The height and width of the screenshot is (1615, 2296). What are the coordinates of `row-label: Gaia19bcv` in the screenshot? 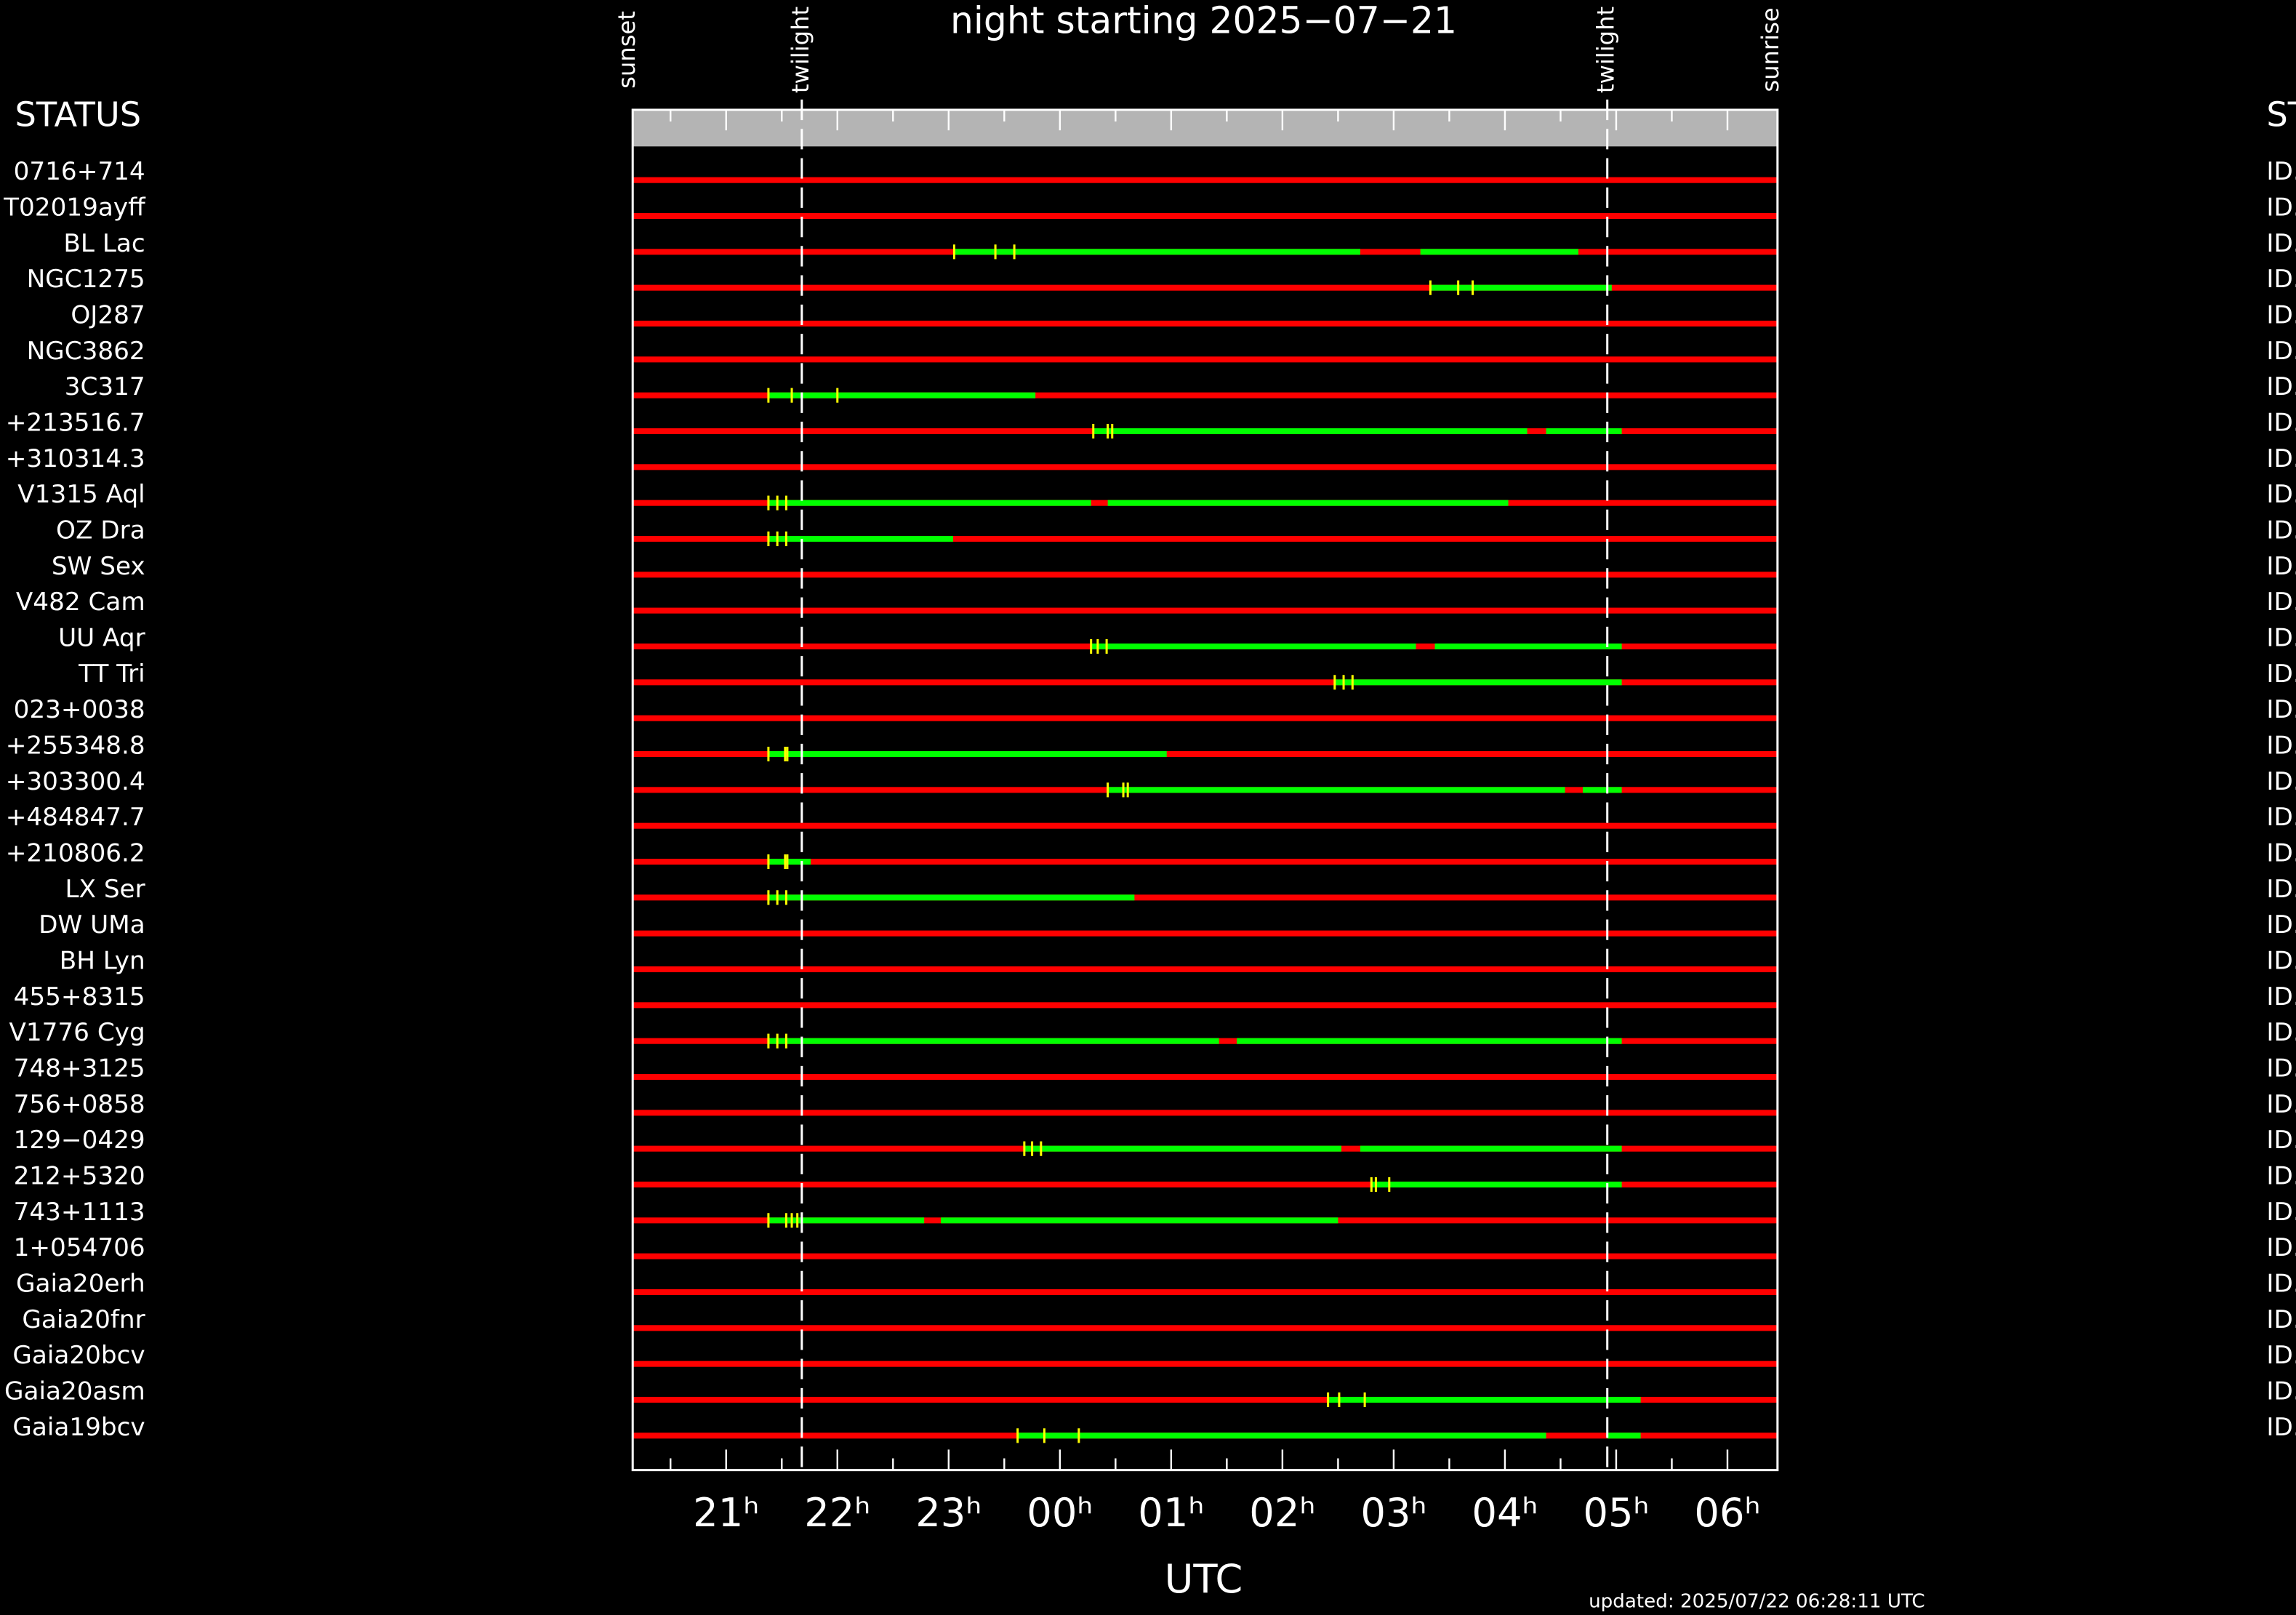 It's located at (78, 1427).